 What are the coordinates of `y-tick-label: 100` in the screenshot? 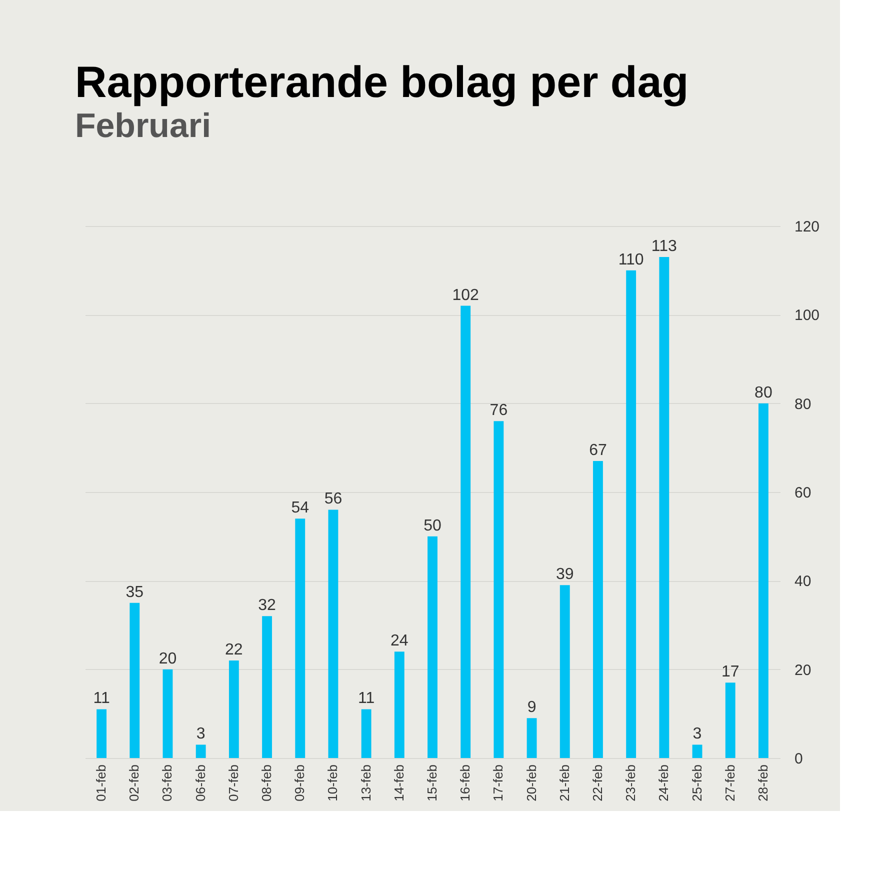 It's located at (807, 315).